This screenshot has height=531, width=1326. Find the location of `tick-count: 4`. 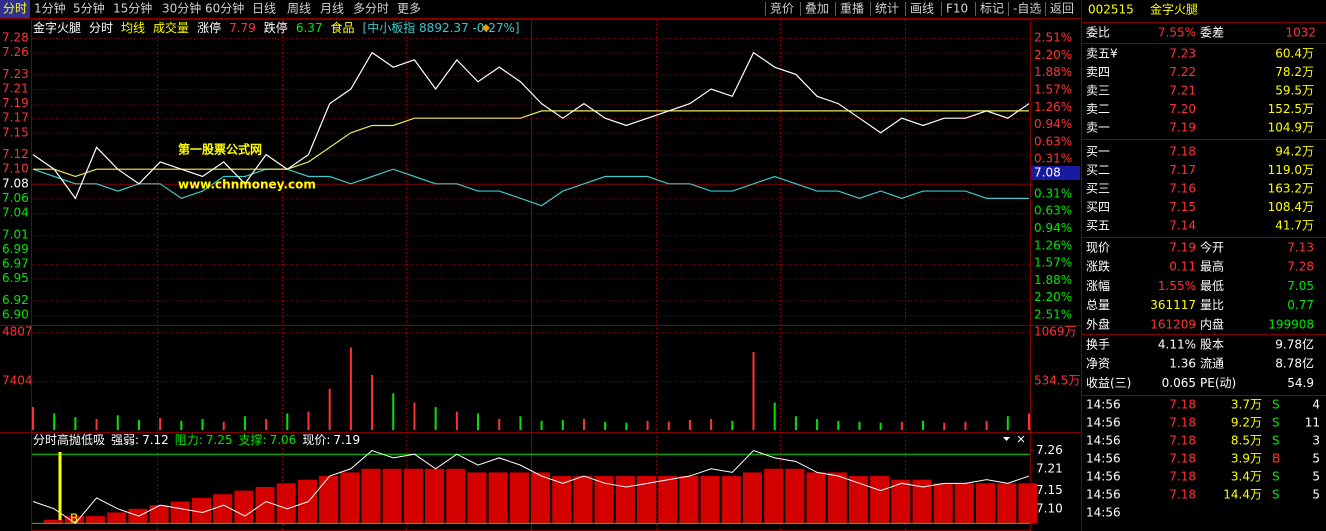

tick-count: 4 is located at coordinates (1316, 405).